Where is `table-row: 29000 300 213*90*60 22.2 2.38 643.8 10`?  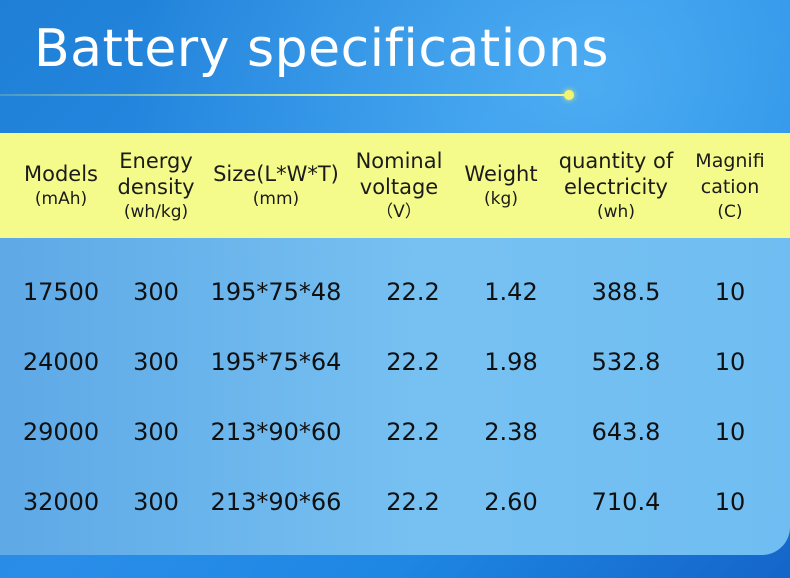
table-row: 29000 300 213*90*60 22.2 2.38 643.8 10 is located at coordinates (395, 432).